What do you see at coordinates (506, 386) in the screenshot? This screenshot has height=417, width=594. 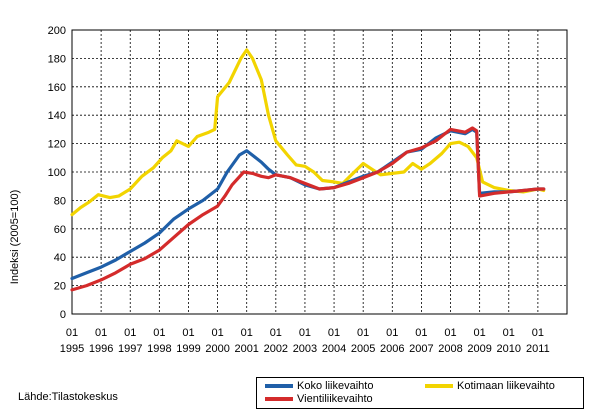 I see `legend-label-kotimaan: Kotimaan liikevaihto` at bounding box center [506, 386].